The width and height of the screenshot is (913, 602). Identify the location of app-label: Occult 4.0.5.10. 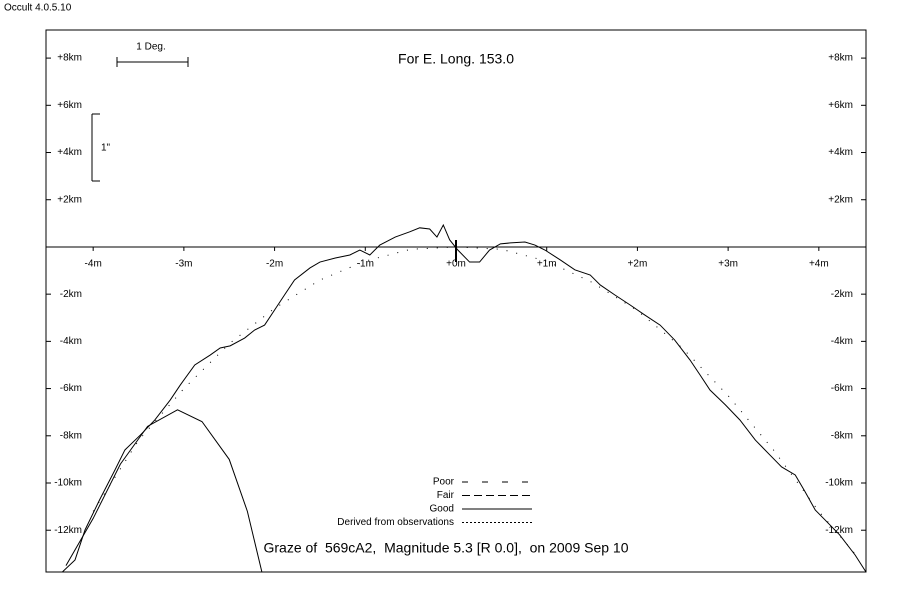
(38, 8).